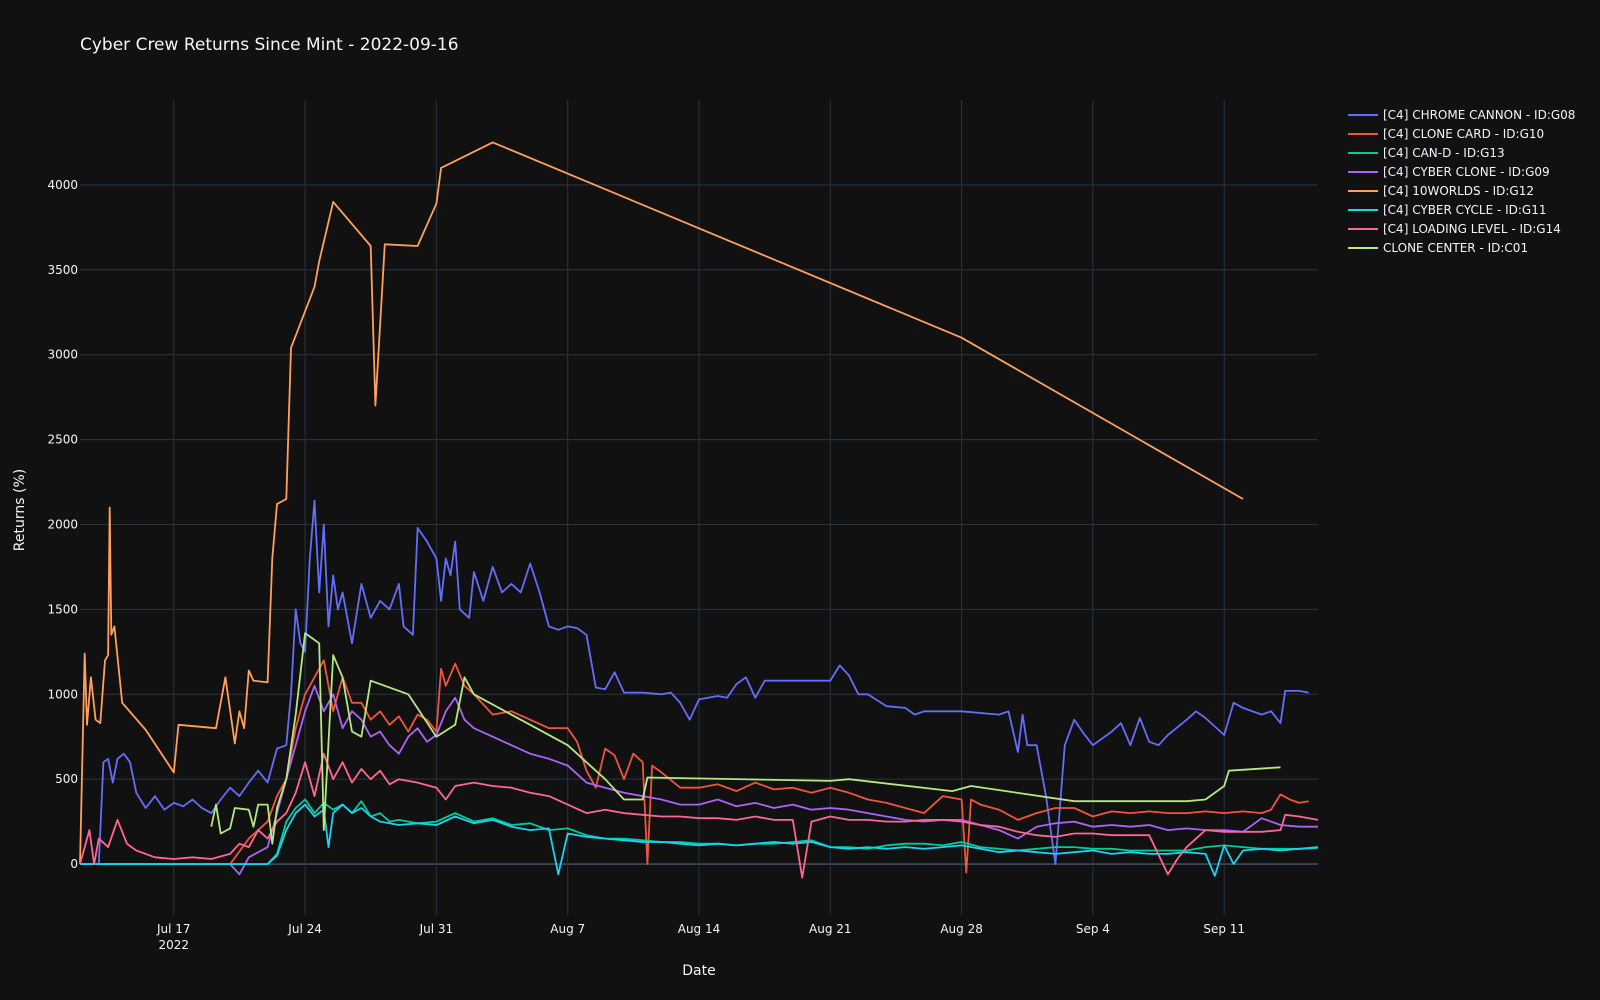 Image resolution: width=1600 pixels, height=1000 pixels. What do you see at coordinates (1463, 134) in the screenshot?
I see `legend-label: [C4] CLONE CARD - ID:G10` at bounding box center [1463, 134].